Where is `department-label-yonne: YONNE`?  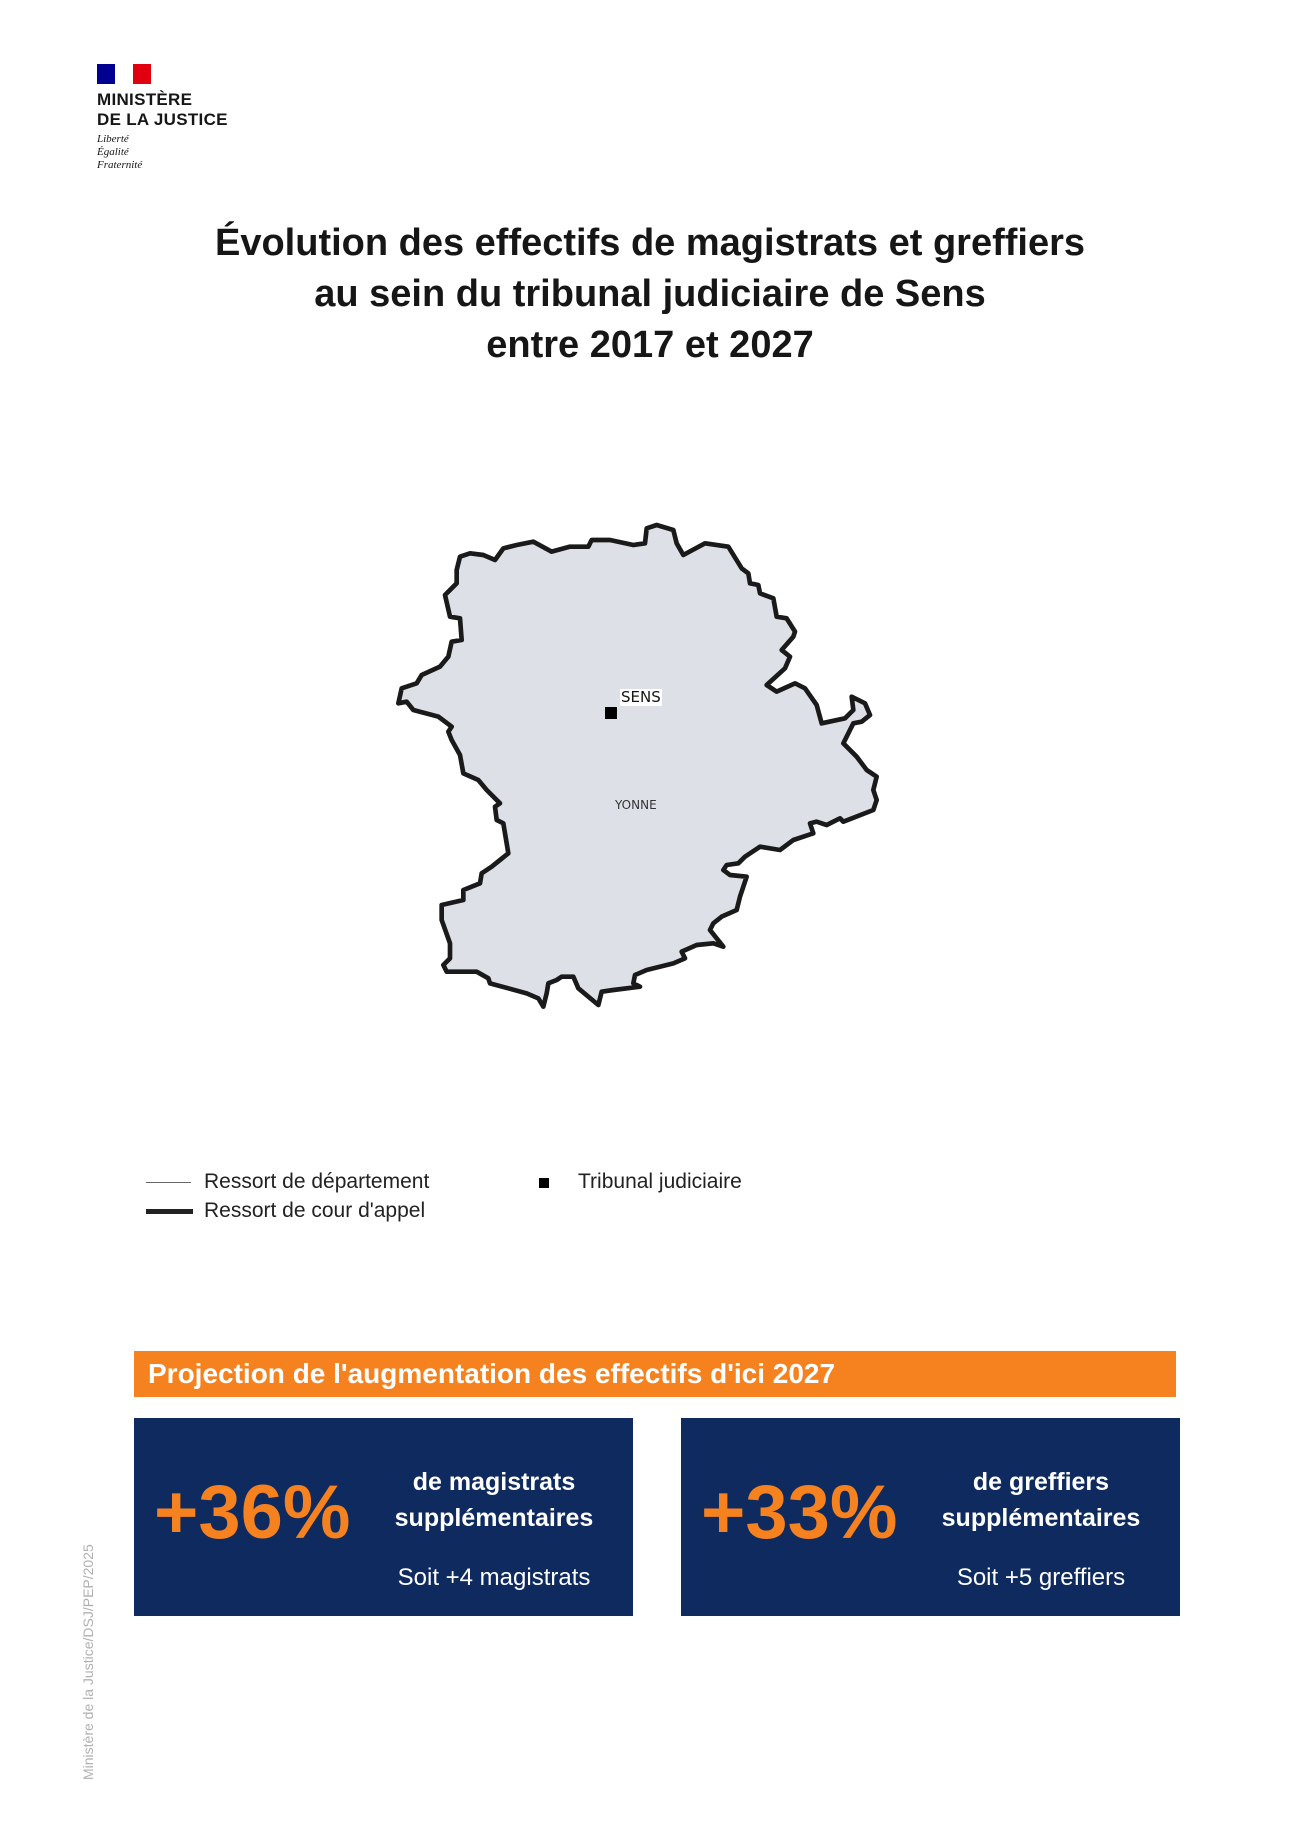
department-label-yonne: YONNE is located at coordinates (636, 805).